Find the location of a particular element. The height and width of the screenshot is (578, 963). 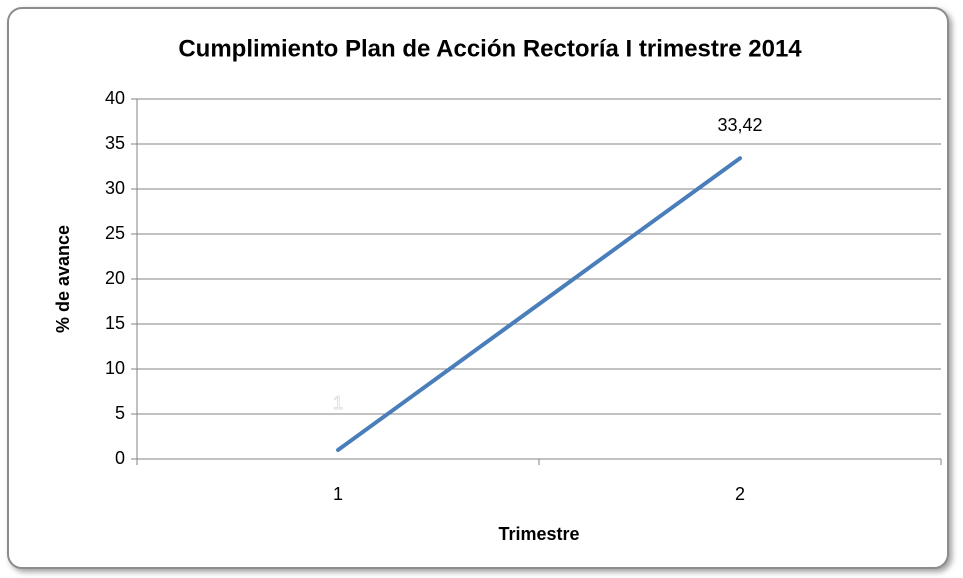

y-tick-label: 5 is located at coordinates (120, 413).